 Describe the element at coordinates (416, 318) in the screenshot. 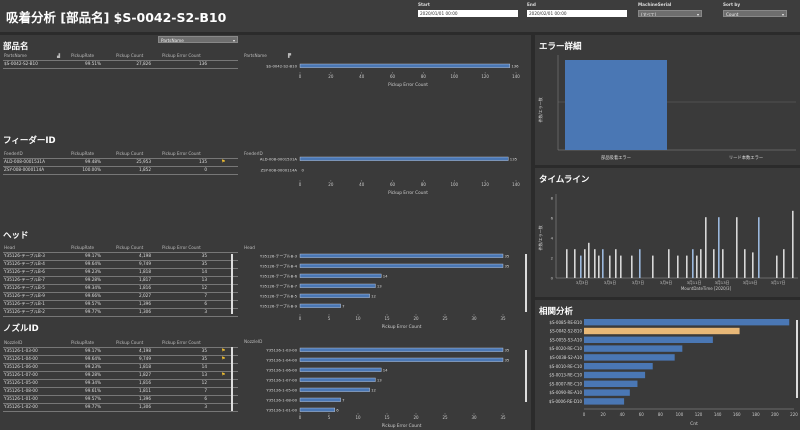

I see `tick-label: 20` at that location.